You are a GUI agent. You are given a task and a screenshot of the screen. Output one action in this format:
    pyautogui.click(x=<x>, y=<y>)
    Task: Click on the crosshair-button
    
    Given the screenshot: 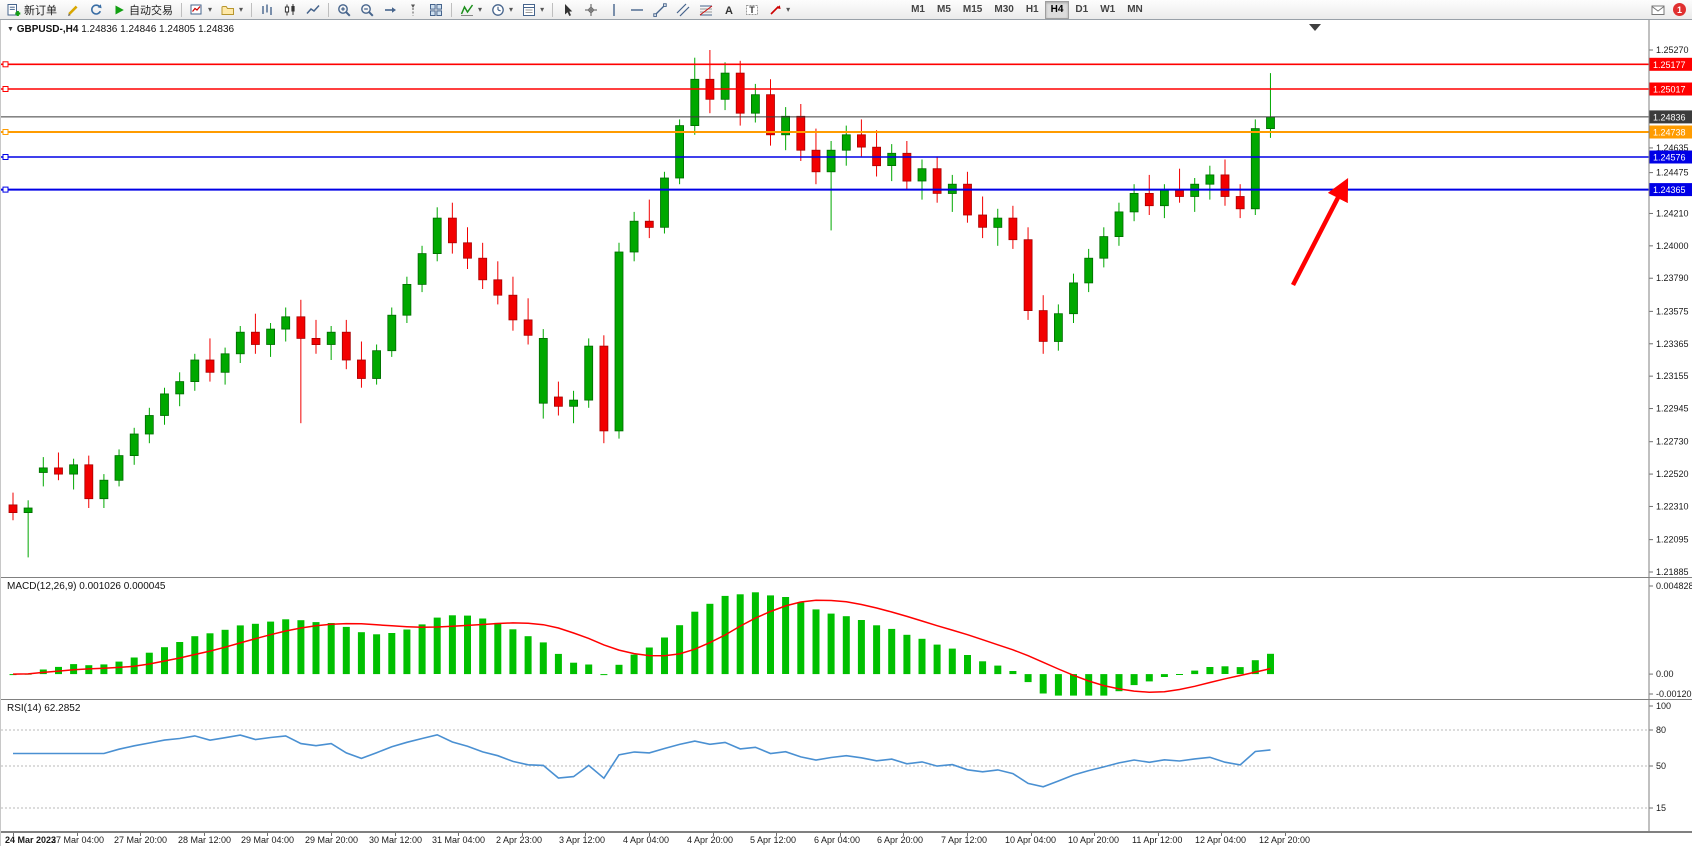 What is the action you would take?
    pyautogui.click(x=591, y=10)
    